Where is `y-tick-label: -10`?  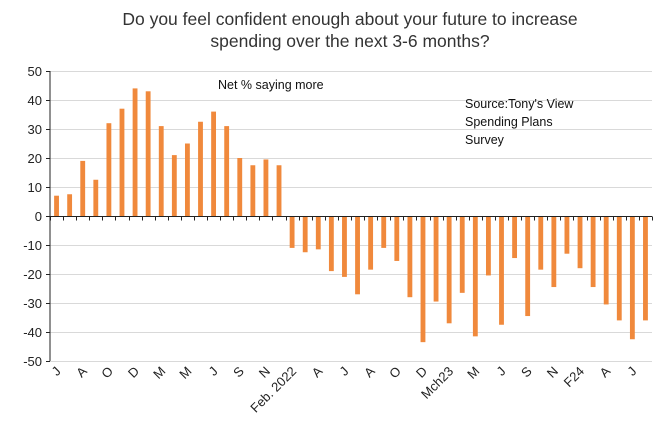 y-tick-label: -10 is located at coordinates (32, 245).